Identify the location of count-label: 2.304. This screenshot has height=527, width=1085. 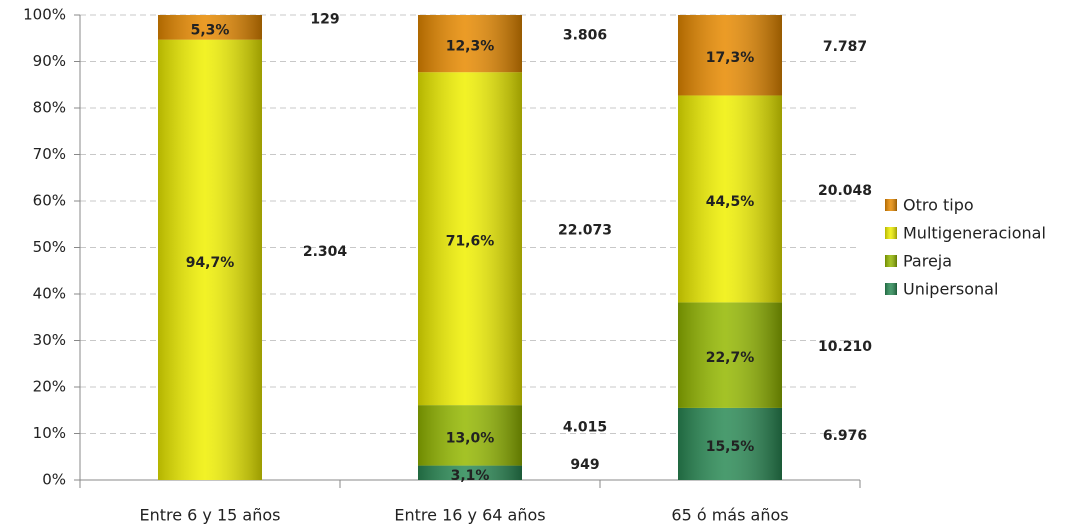
(325, 252).